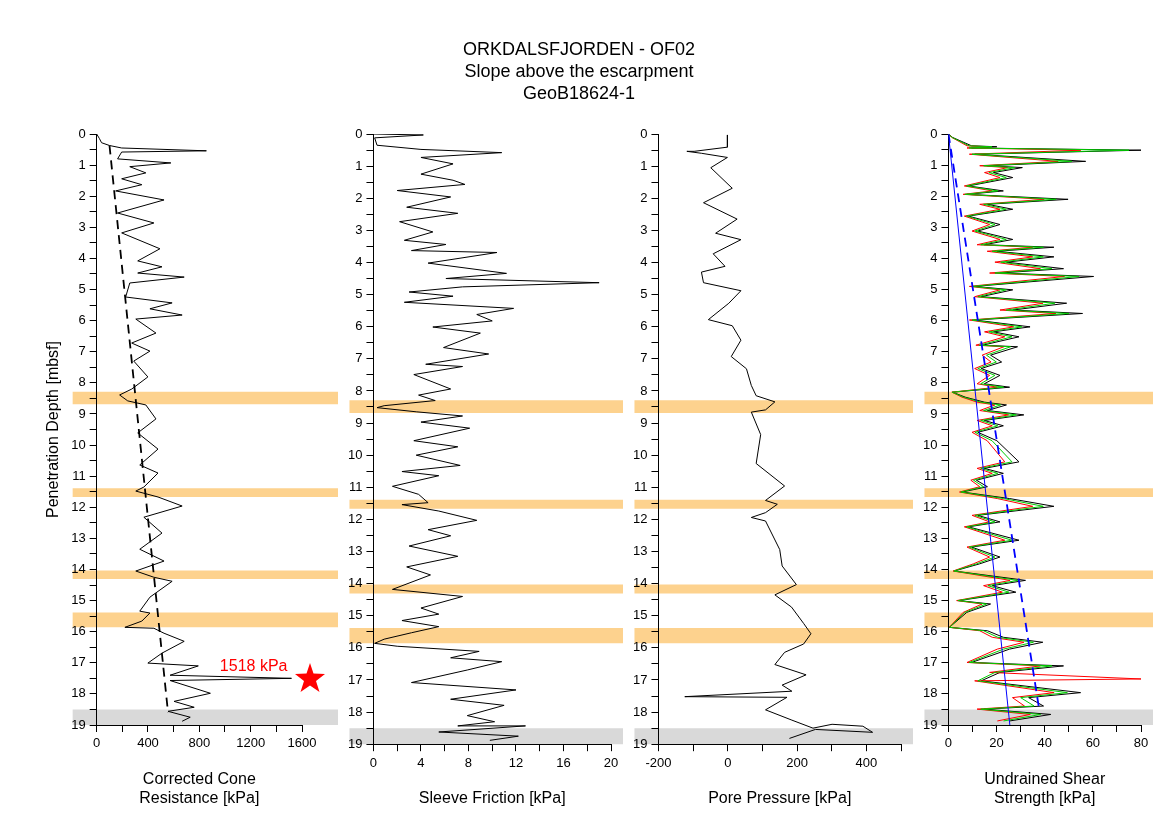  I want to click on x-tick-label: 4, so click(421, 762).